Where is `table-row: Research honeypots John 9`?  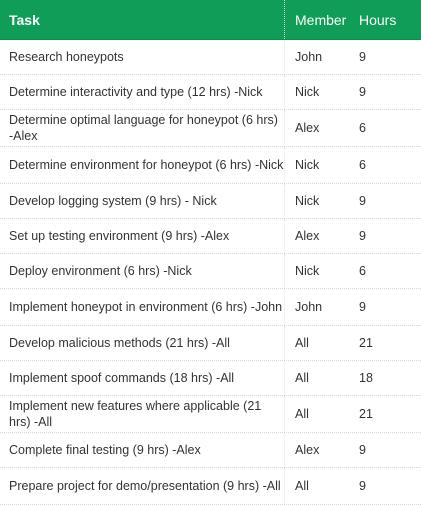 table-row: Research honeypots John 9 is located at coordinates (210, 57).